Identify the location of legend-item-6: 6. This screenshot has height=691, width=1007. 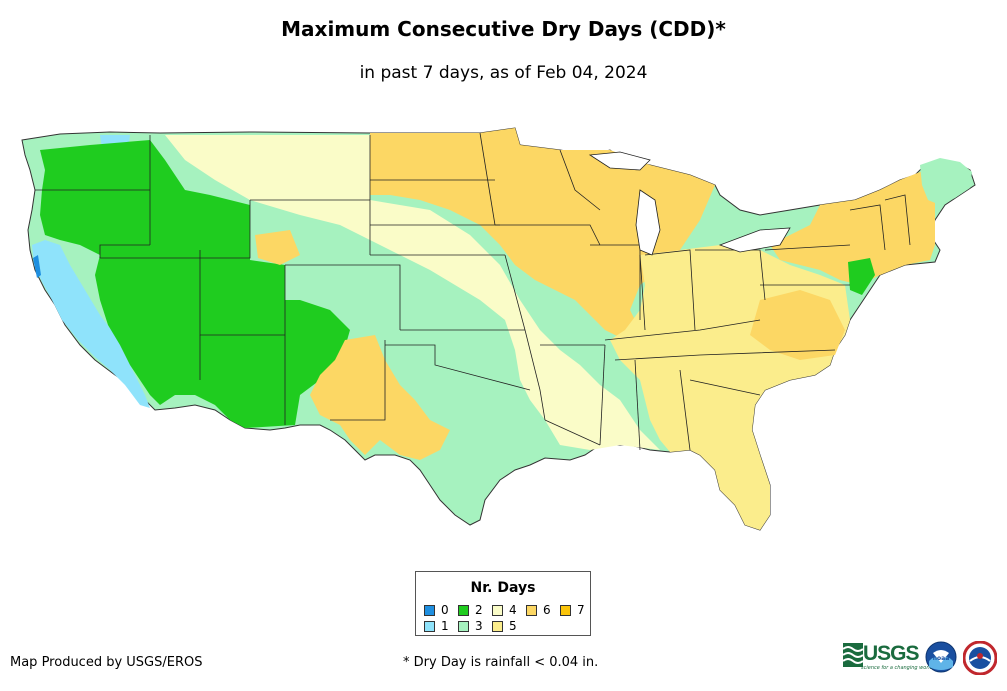
(538, 610).